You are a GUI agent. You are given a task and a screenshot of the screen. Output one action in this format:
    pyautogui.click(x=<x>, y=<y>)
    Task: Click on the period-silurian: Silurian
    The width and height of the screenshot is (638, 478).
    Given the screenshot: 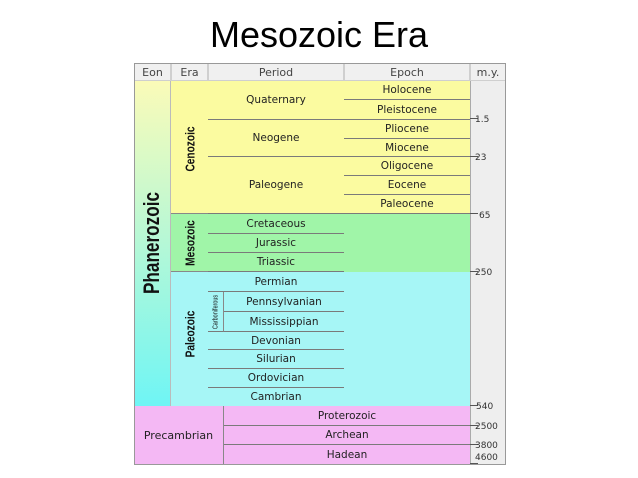 What is the action you would take?
    pyautogui.click(x=276, y=359)
    